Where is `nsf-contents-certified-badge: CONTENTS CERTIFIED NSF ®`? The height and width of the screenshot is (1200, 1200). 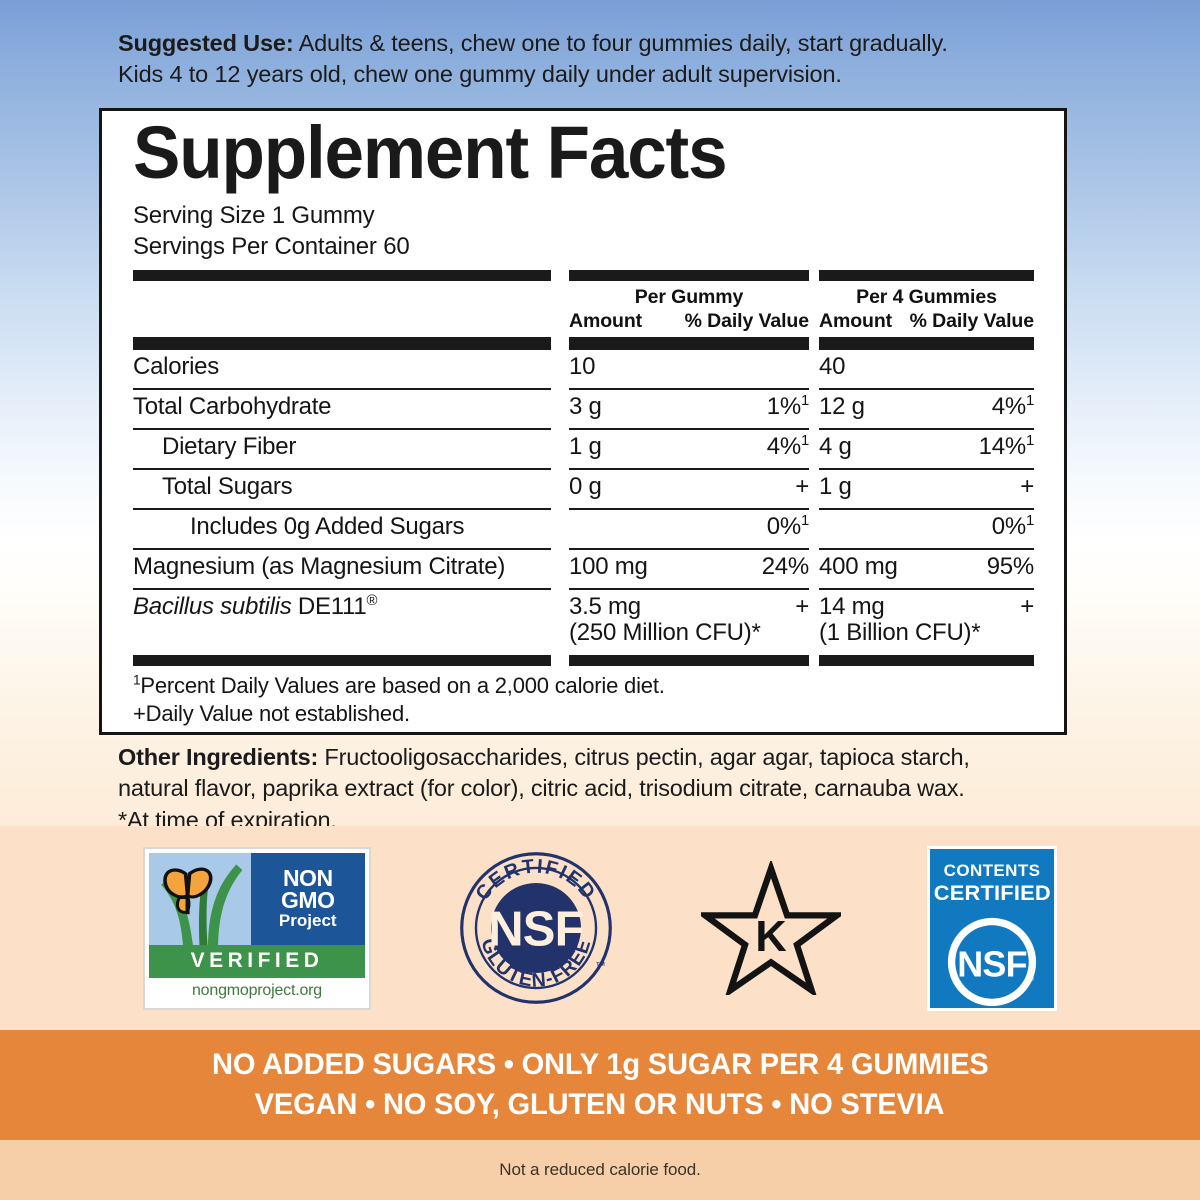
nsf-contents-certified-badge: CONTENTS CERTIFIED NSF ® is located at coordinates (992, 928).